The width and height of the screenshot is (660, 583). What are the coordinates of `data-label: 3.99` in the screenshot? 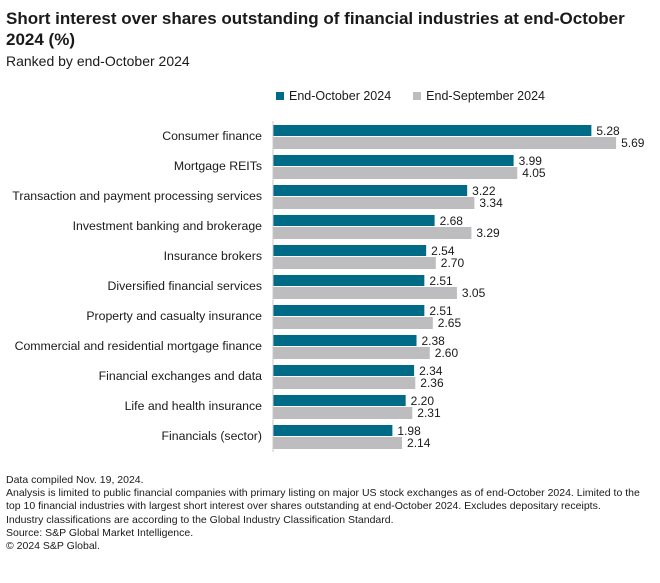 It's located at (531, 161).